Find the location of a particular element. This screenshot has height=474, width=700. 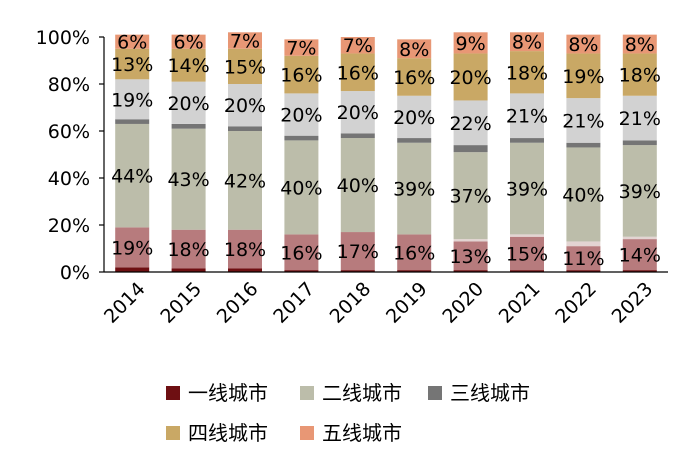

data-label-2021-3: 39% is located at coordinates (527, 190).